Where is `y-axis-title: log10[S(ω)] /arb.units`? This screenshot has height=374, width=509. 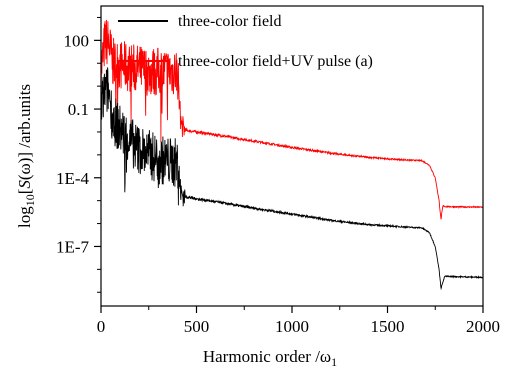 y-axis-title: log10[S(ω)] /arb.units is located at coordinates (26, 156).